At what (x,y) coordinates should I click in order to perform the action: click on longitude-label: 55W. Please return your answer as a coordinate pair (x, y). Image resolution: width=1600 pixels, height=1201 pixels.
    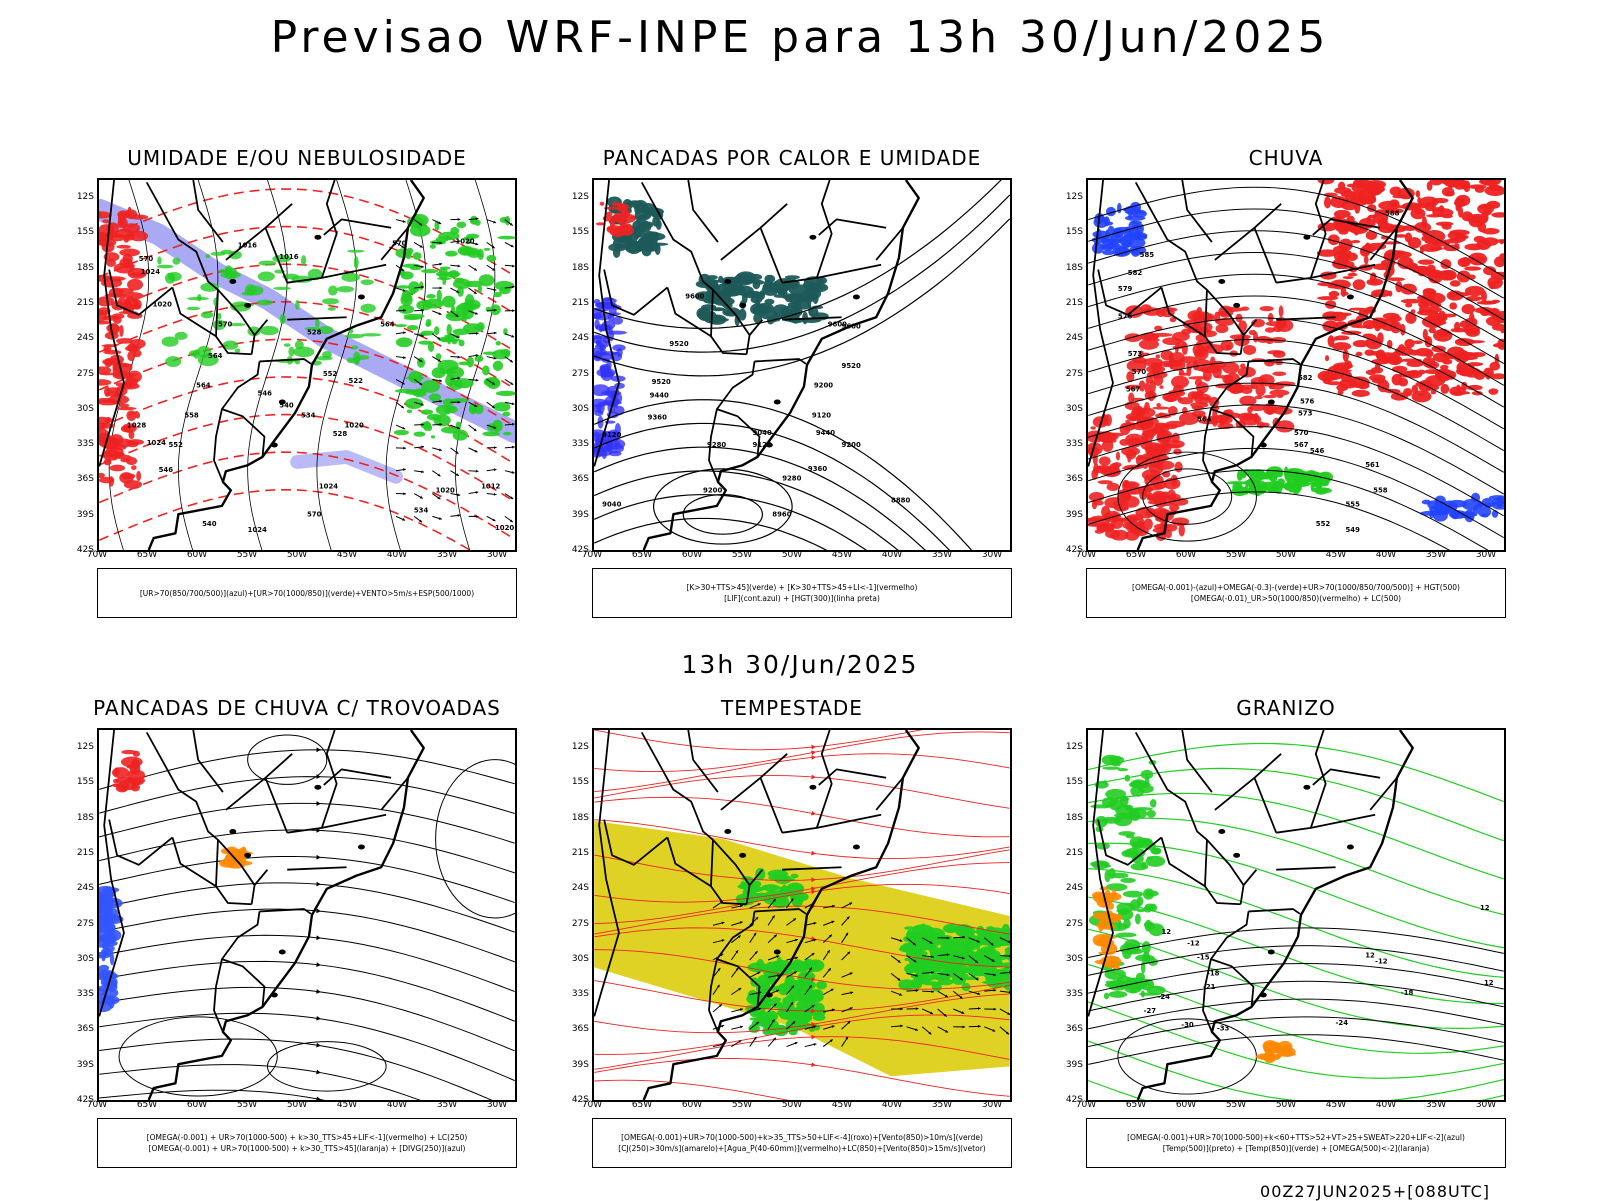
    Looking at the image, I should click on (247, 555).